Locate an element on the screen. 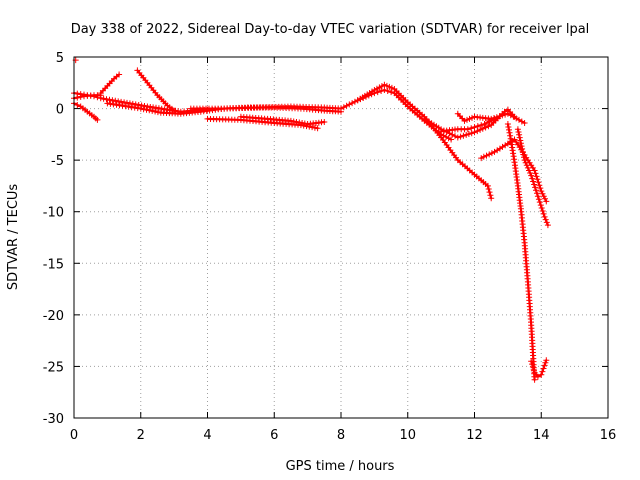 This screenshot has height=480, width=640. x-tick-label: 12 is located at coordinates (474, 435).